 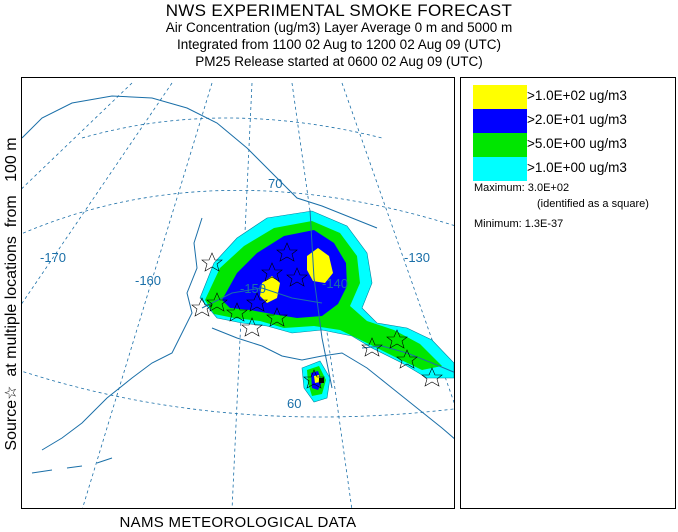 I want to click on longitude-label-140: -140, so click(x=335, y=283).